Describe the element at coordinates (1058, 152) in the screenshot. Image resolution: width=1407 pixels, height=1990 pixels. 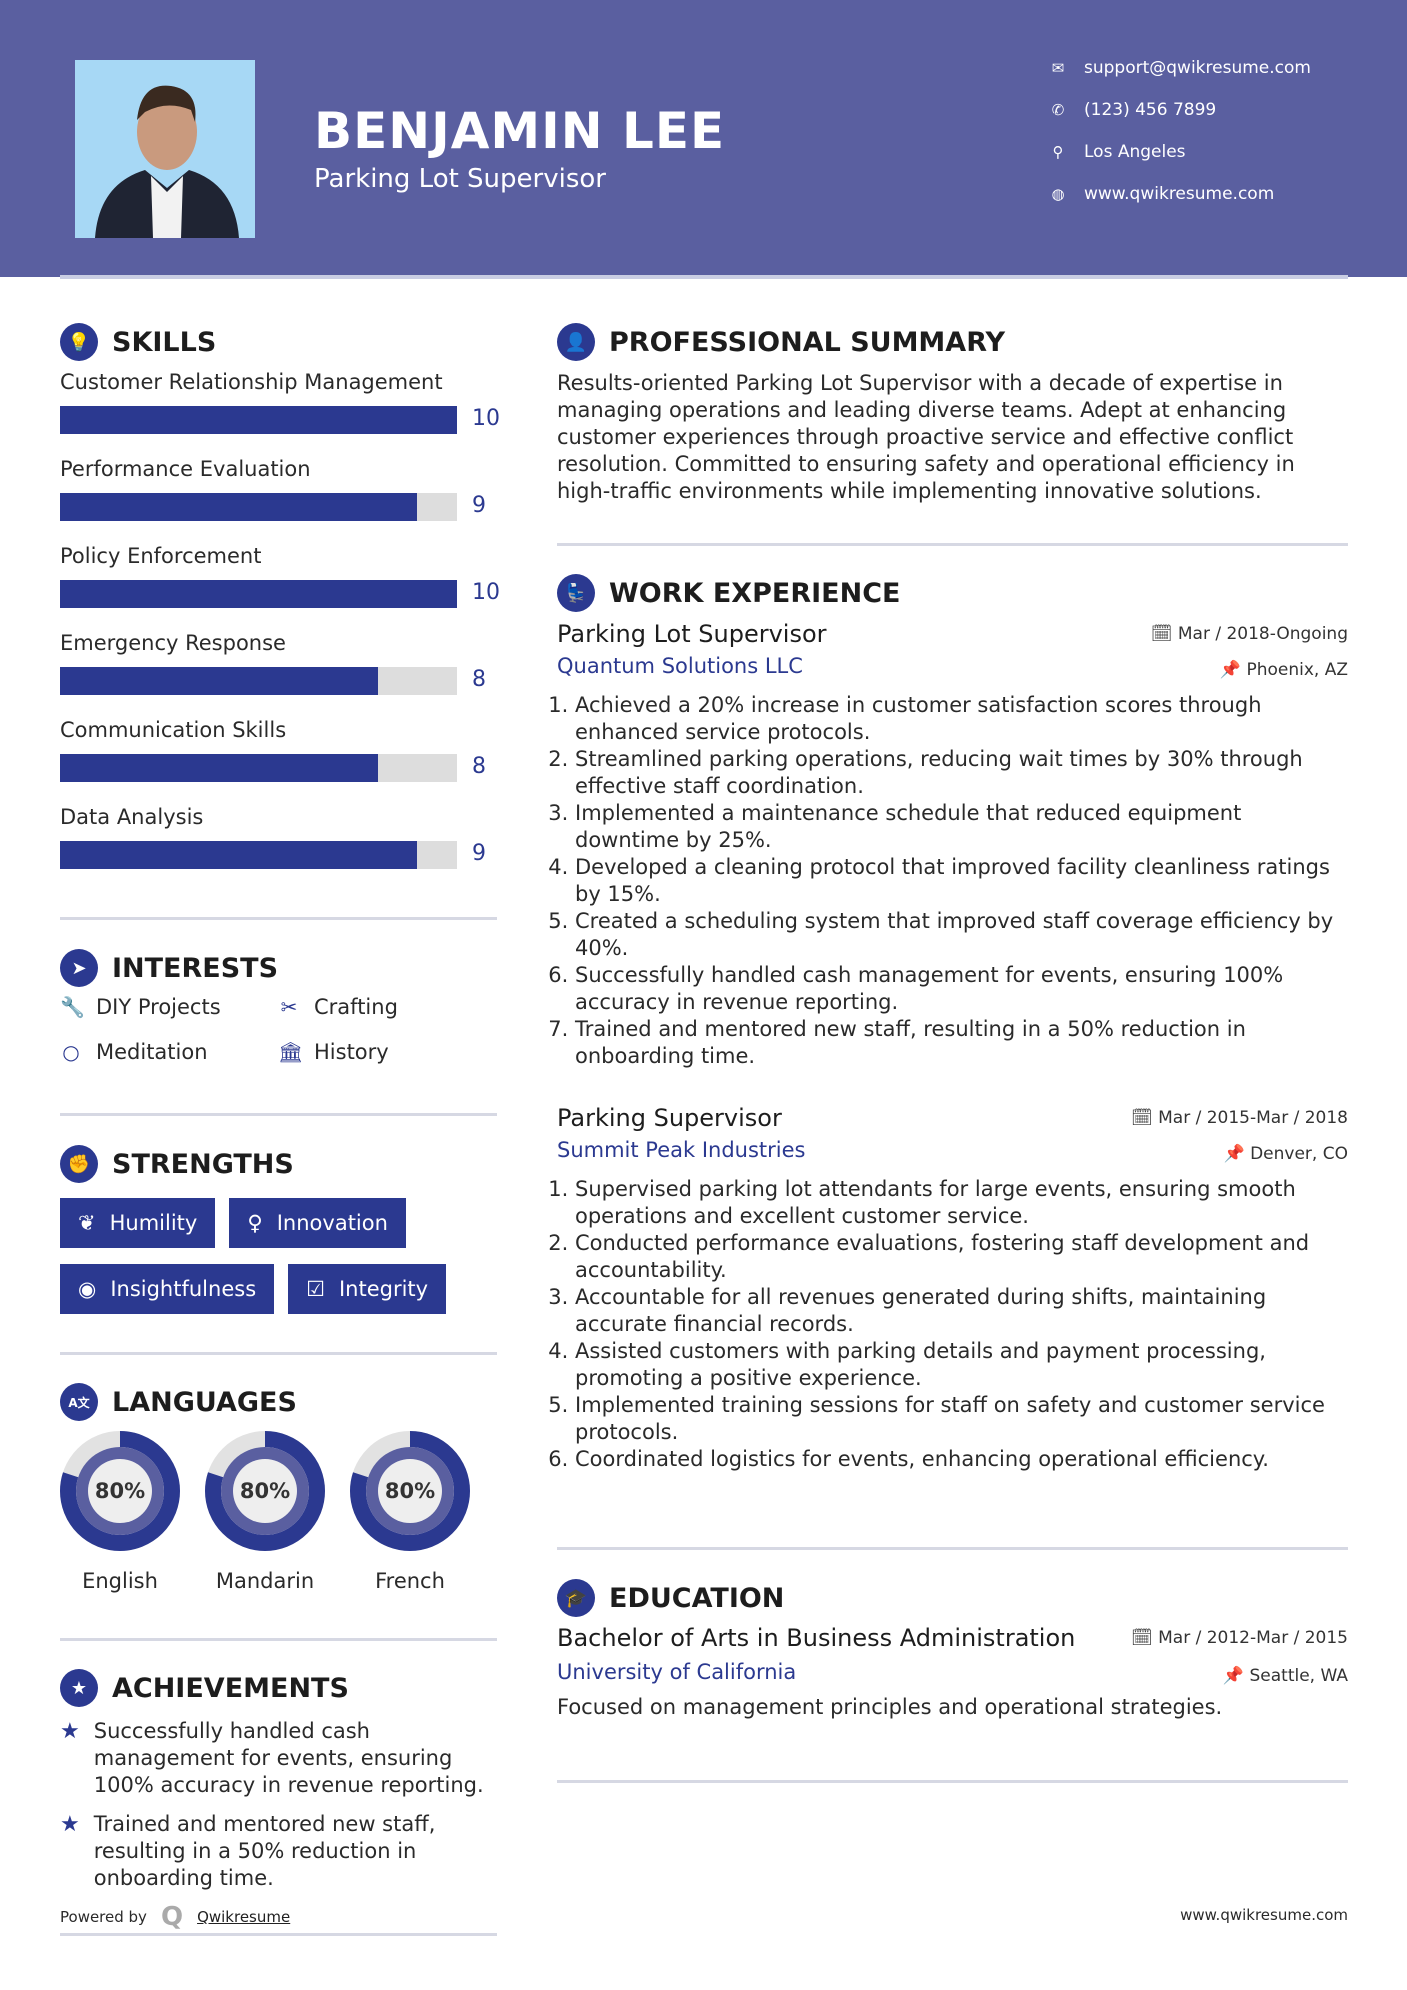
I see `map-pin-icon: ⚲` at that location.